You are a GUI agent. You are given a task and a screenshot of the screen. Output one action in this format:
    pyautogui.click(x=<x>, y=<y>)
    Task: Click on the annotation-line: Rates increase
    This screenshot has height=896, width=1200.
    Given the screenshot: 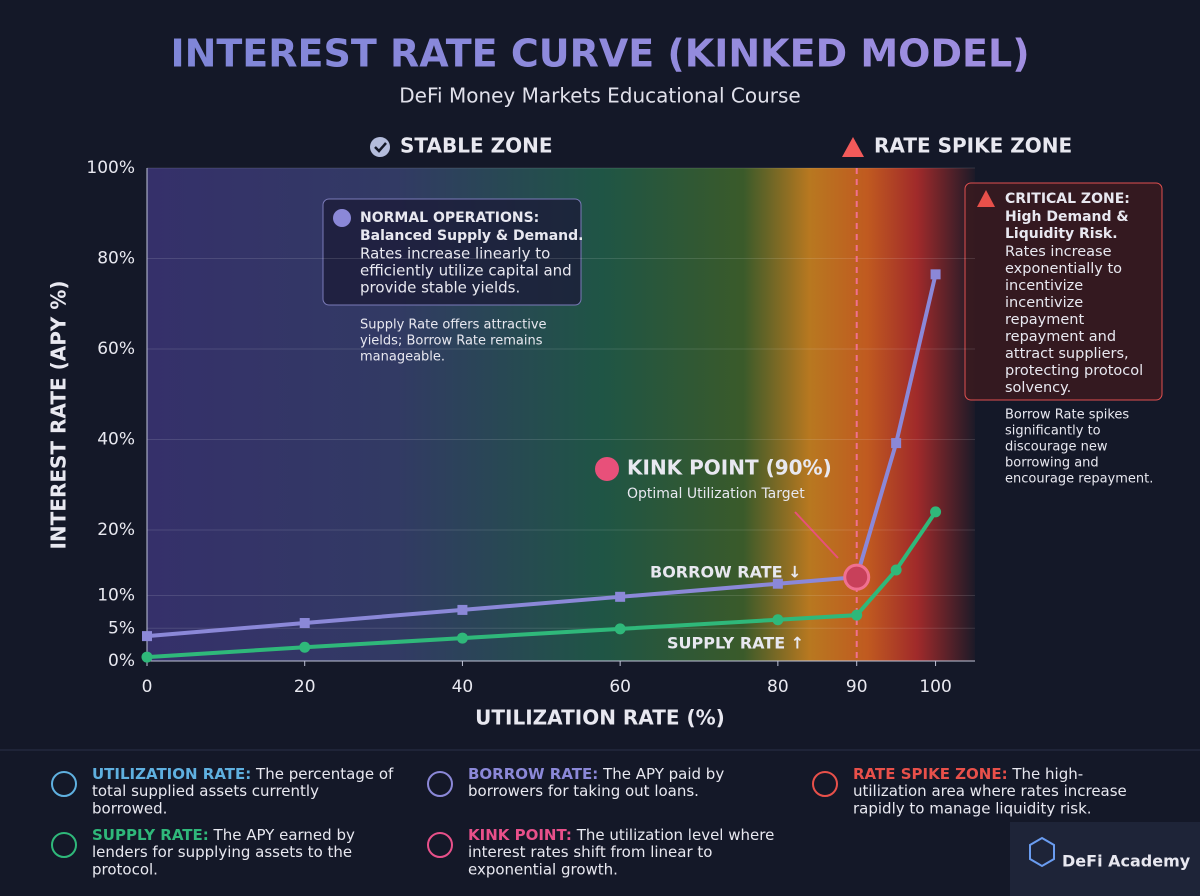 What is the action you would take?
    pyautogui.click(x=1058, y=252)
    